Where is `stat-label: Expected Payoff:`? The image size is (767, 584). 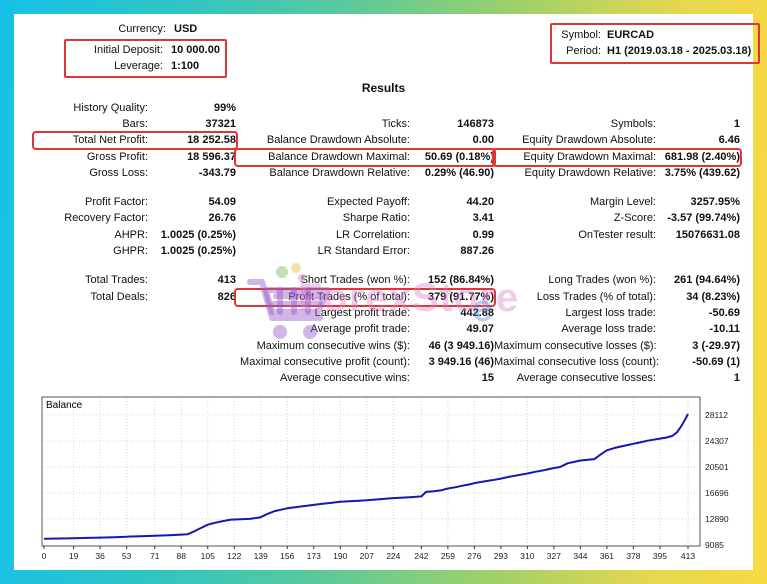 stat-label: Expected Payoff: is located at coordinates (368, 202).